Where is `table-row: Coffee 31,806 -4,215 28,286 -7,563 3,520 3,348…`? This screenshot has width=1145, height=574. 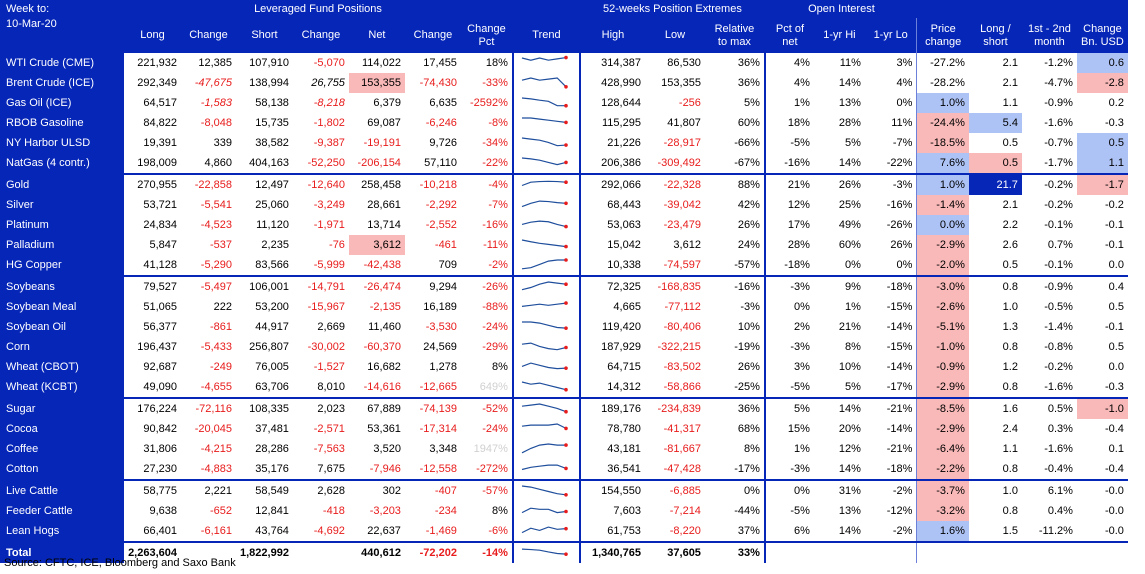
table-row: Coffee 31,806 -4,215 28,286 -7,563 3,520 3,348… is located at coordinates (564, 449).